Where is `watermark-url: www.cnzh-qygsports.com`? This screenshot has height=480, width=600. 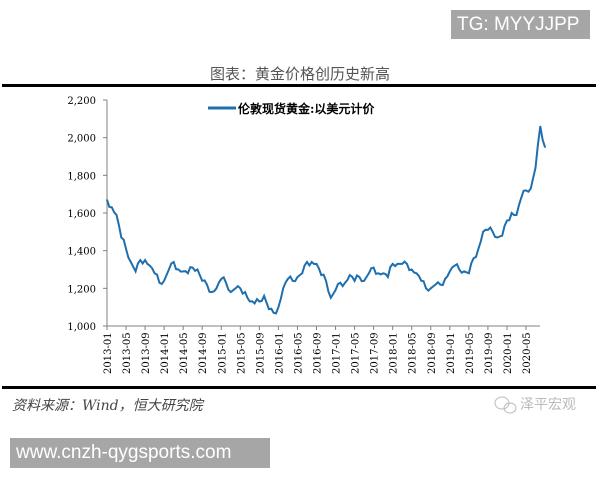 watermark-url: www.cnzh-qygsports.com is located at coordinates (140, 453).